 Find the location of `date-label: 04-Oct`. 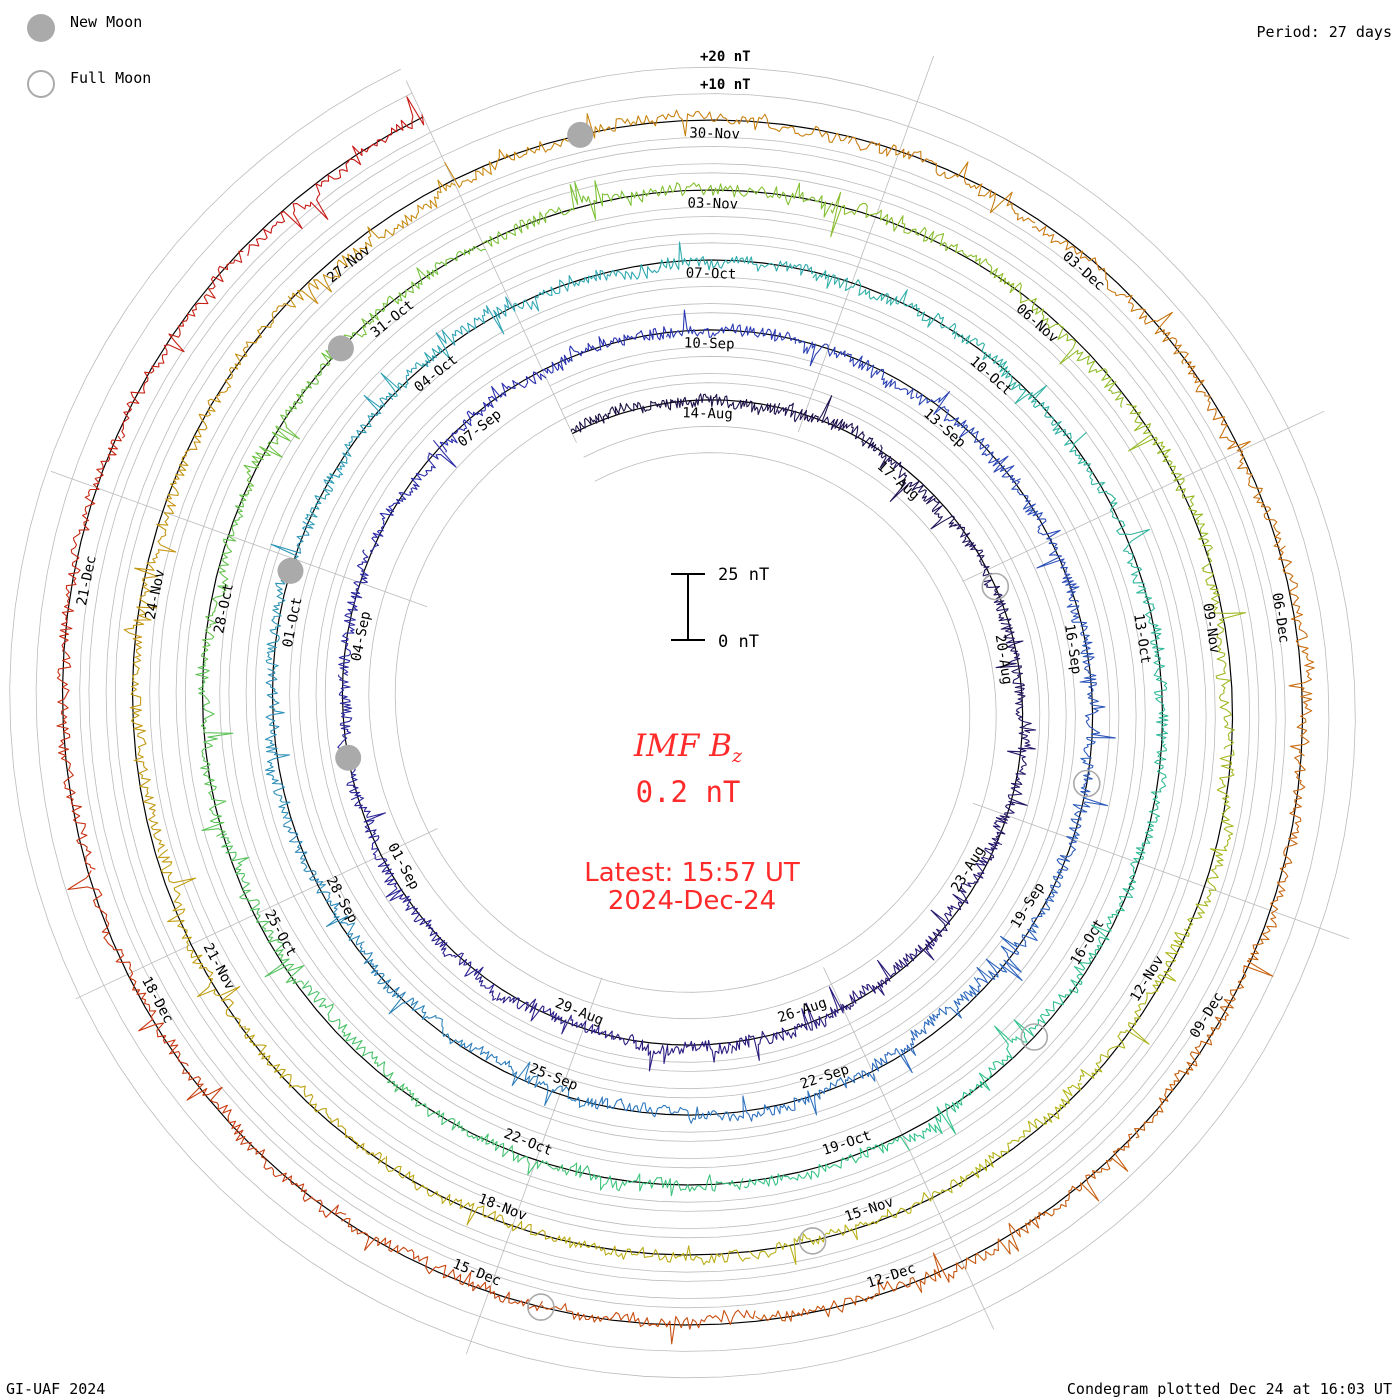

date-label: 04-Oct is located at coordinates (436, 374).